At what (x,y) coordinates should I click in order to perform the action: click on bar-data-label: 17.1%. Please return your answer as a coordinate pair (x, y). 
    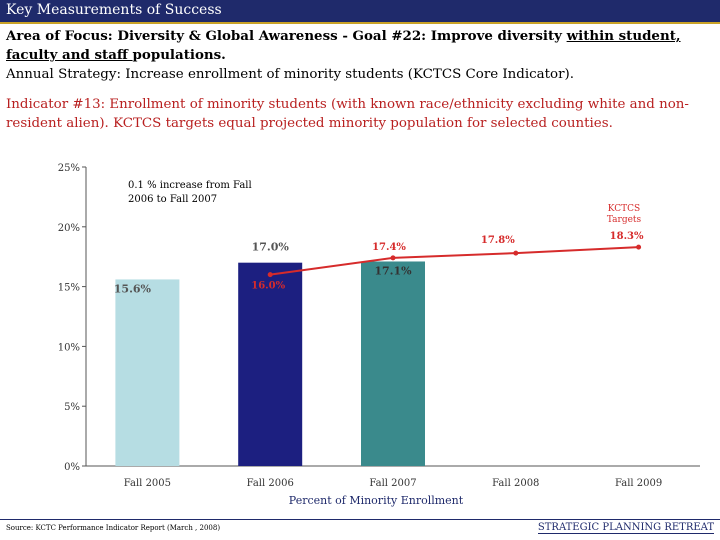
    Looking at the image, I should click on (393, 270).